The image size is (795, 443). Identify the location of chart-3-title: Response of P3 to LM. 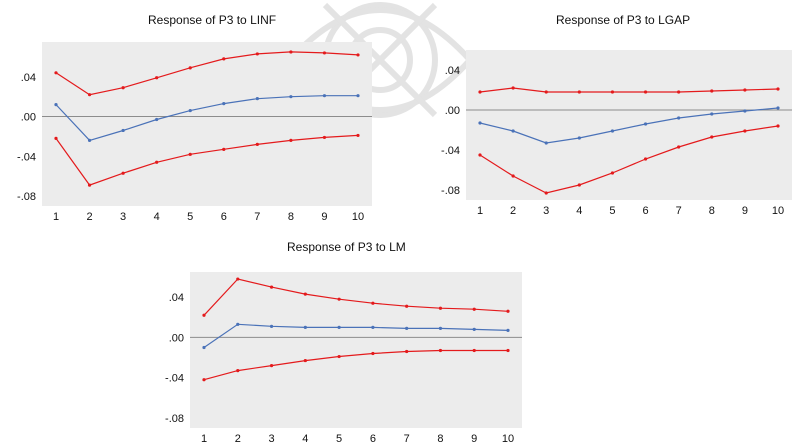
(346, 247).